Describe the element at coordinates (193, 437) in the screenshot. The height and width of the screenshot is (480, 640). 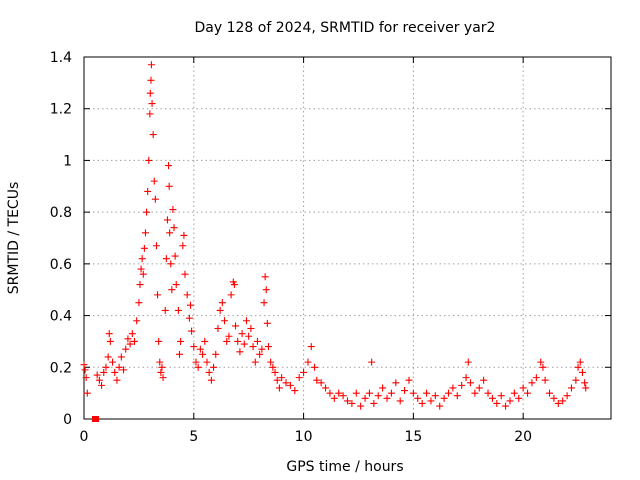
I see `x-tick-label: 5` at that location.